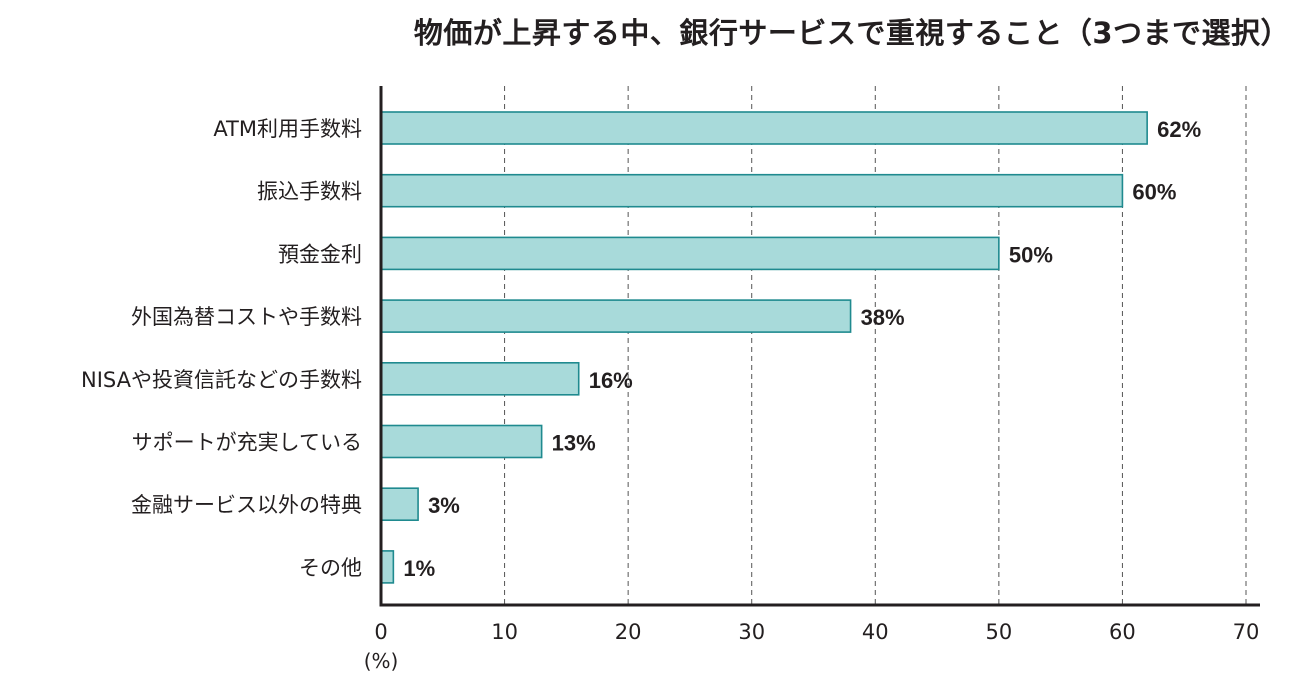  What do you see at coordinates (287, 129) in the screenshot?
I see `category-label: ATM利用手数料` at bounding box center [287, 129].